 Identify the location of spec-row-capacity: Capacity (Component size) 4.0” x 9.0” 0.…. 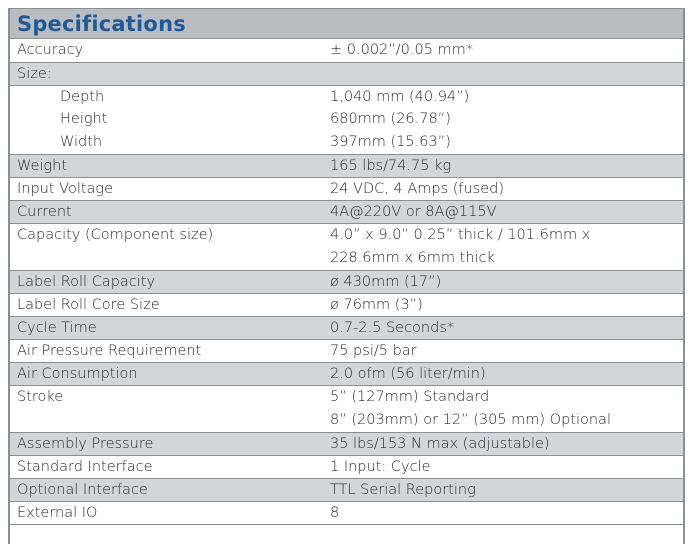
(346, 247).